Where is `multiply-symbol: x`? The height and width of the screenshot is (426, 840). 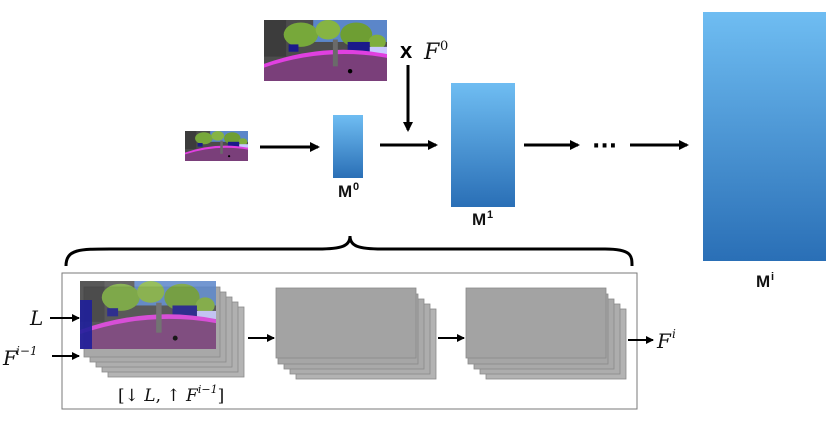 multiply-symbol: x is located at coordinates (406, 50).